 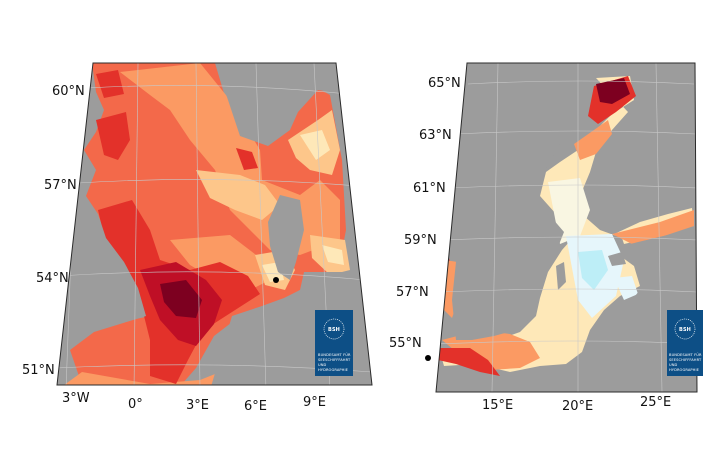 I want to click on left-lon-3e: 3°E, so click(x=197, y=405).